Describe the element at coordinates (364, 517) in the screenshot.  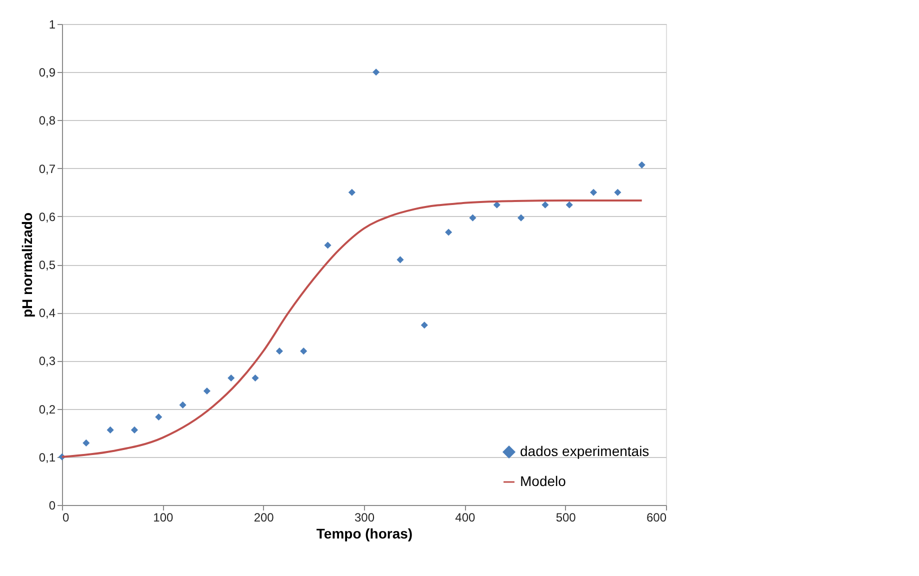
I see `x-tick-label: 300` at that location.